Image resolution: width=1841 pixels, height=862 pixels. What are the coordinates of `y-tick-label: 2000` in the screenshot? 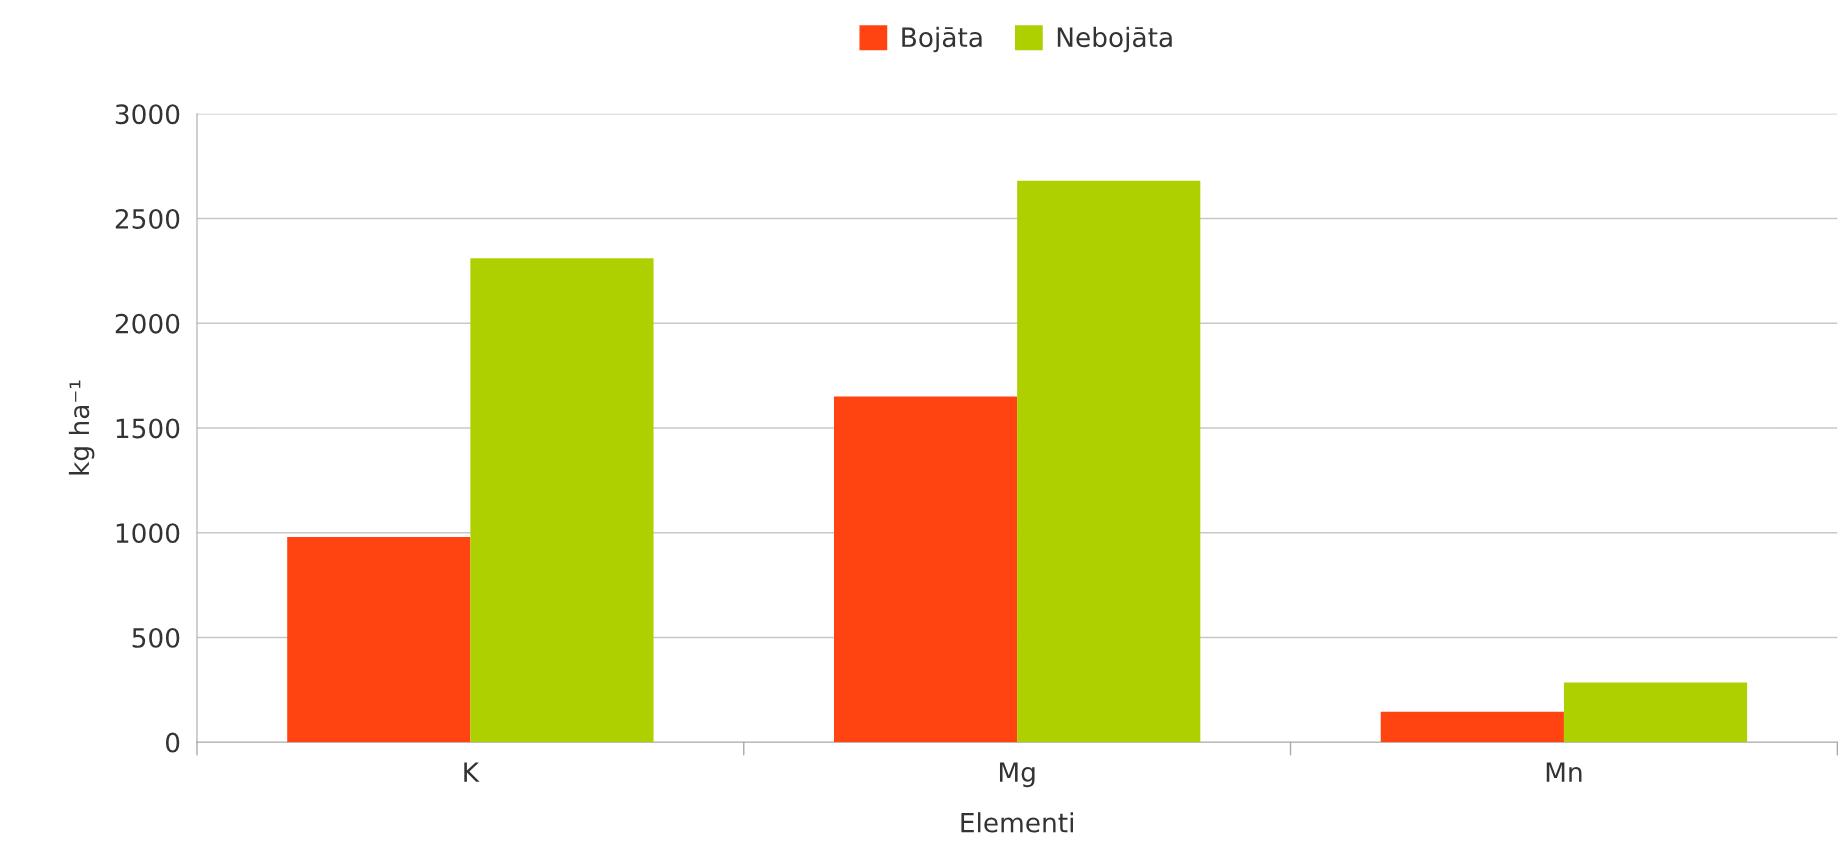 It's located at (147, 323).